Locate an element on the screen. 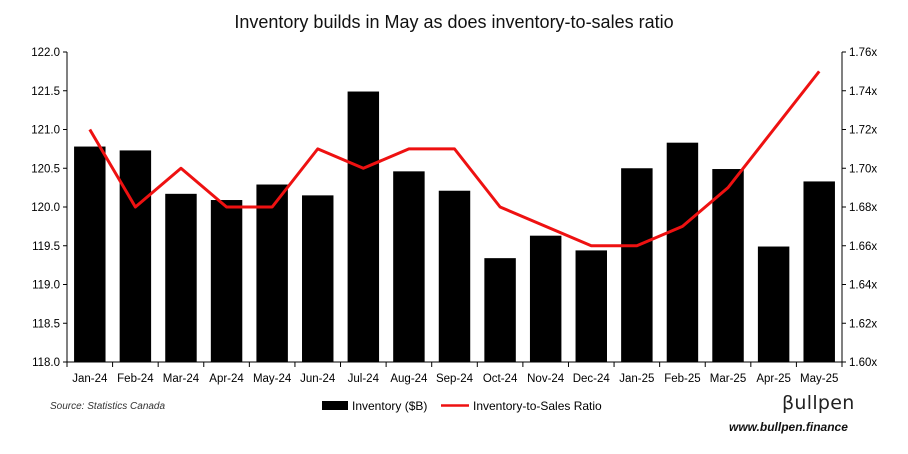  legend: Inventory ($B) Inventory-to-Sales Ratio is located at coordinates (462, 406).